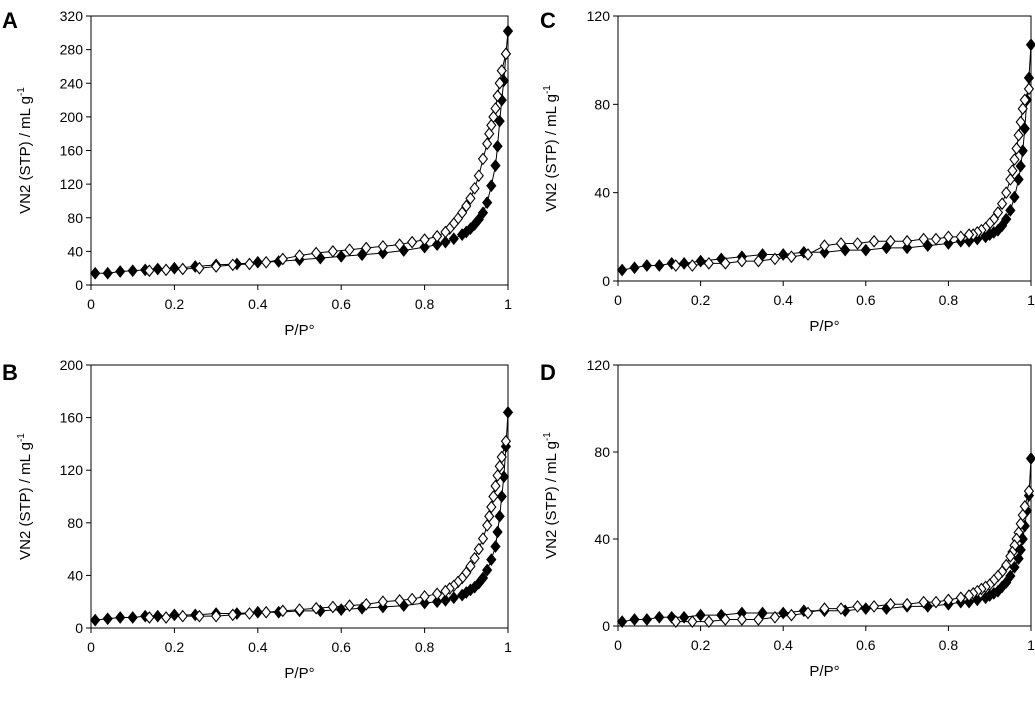 Image resolution: width=1035 pixels, height=711 pixels. I want to click on panel-label: A, so click(10, 20).